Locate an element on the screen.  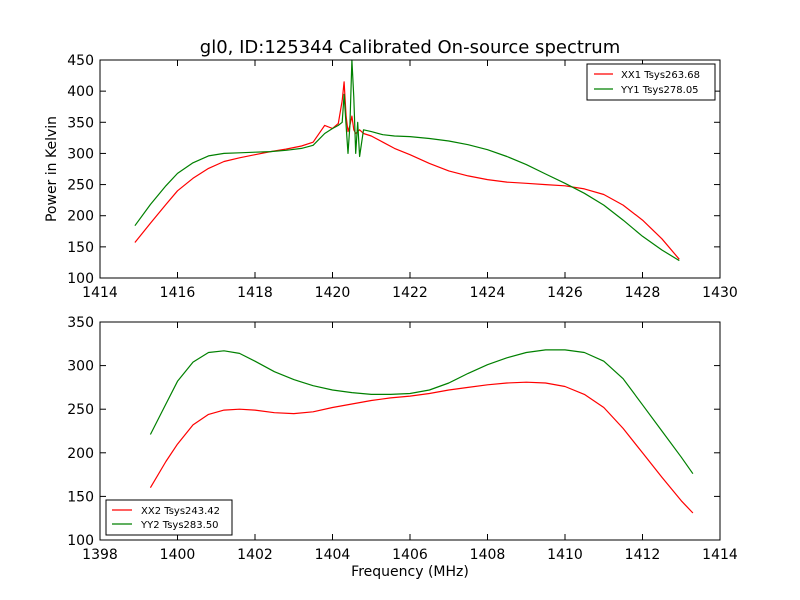
top-x-tick-label: 1422 is located at coordinates (410, 293).